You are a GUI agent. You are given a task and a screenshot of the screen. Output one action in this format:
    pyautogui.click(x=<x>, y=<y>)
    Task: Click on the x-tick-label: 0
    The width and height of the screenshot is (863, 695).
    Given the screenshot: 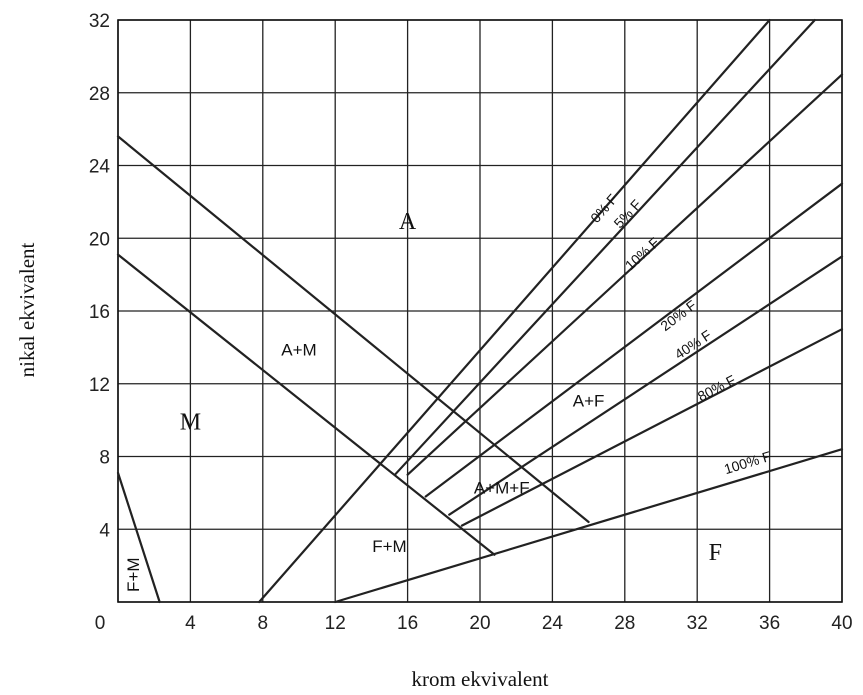 What is the action you would take?
    pyautogui.click(x=100, y=623)
    